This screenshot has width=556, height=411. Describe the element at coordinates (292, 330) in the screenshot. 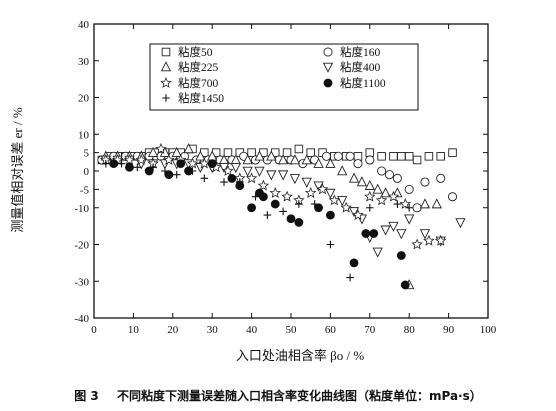

I see `x-tick-label: 50` at that location.